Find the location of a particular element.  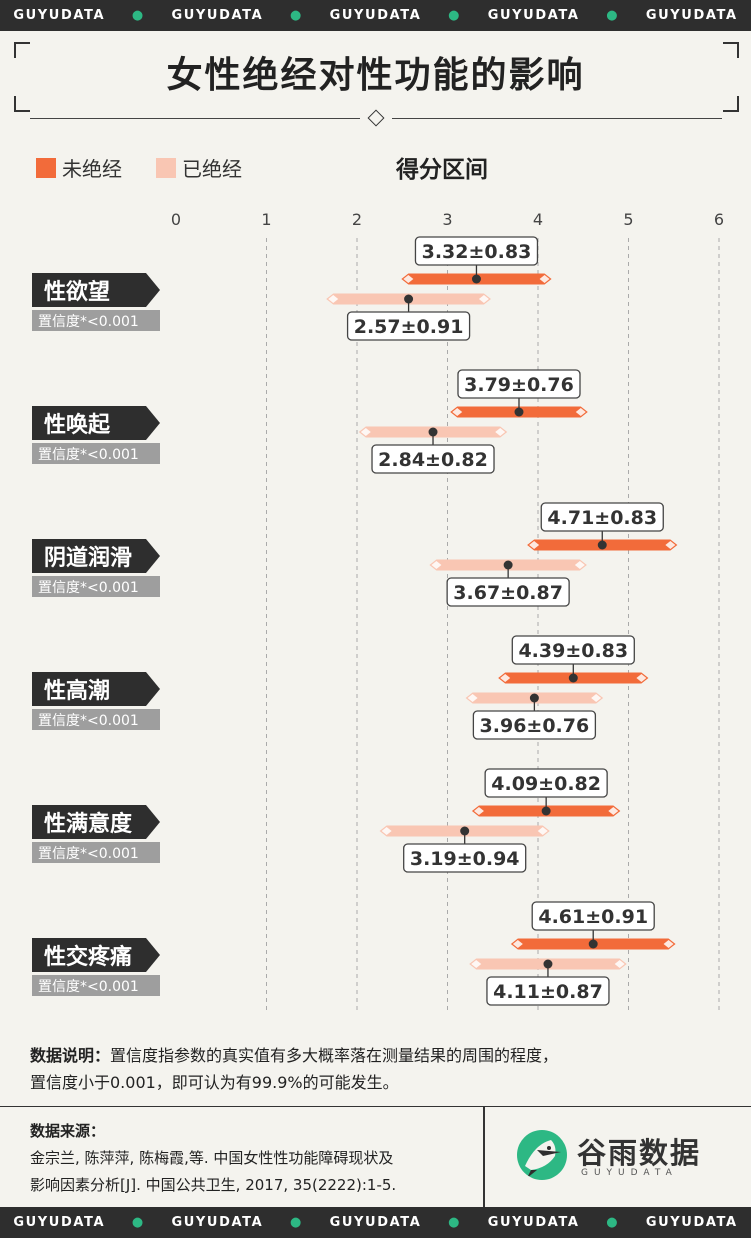

source-line2: 影响因素分析[J]. 中国公共卫生, 2017, 35(2222):1-5. is located at coordinates (213, 1185).